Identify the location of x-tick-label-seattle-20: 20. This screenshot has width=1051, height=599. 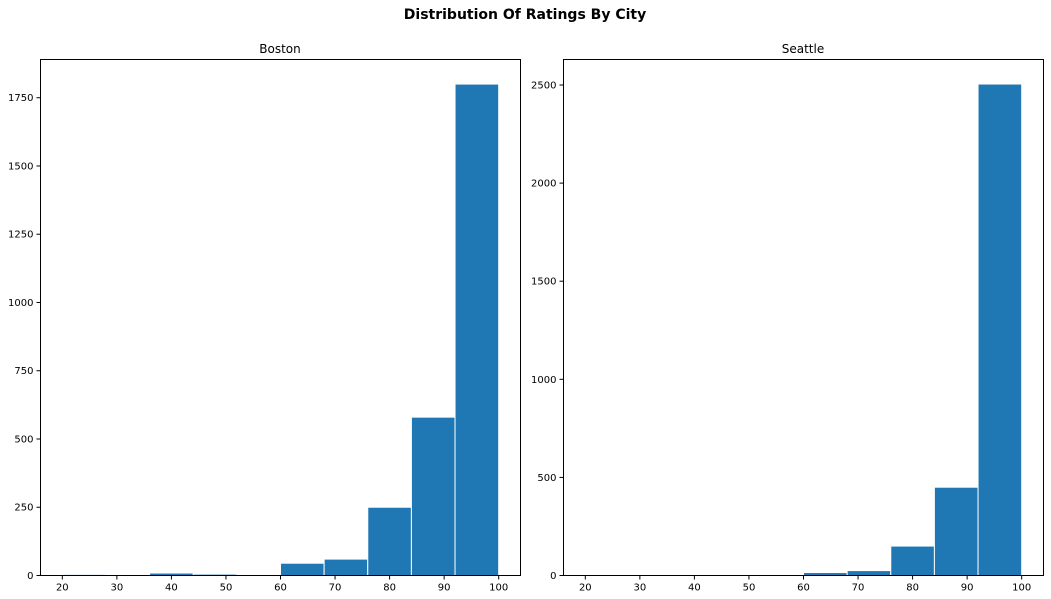
(585, 588).